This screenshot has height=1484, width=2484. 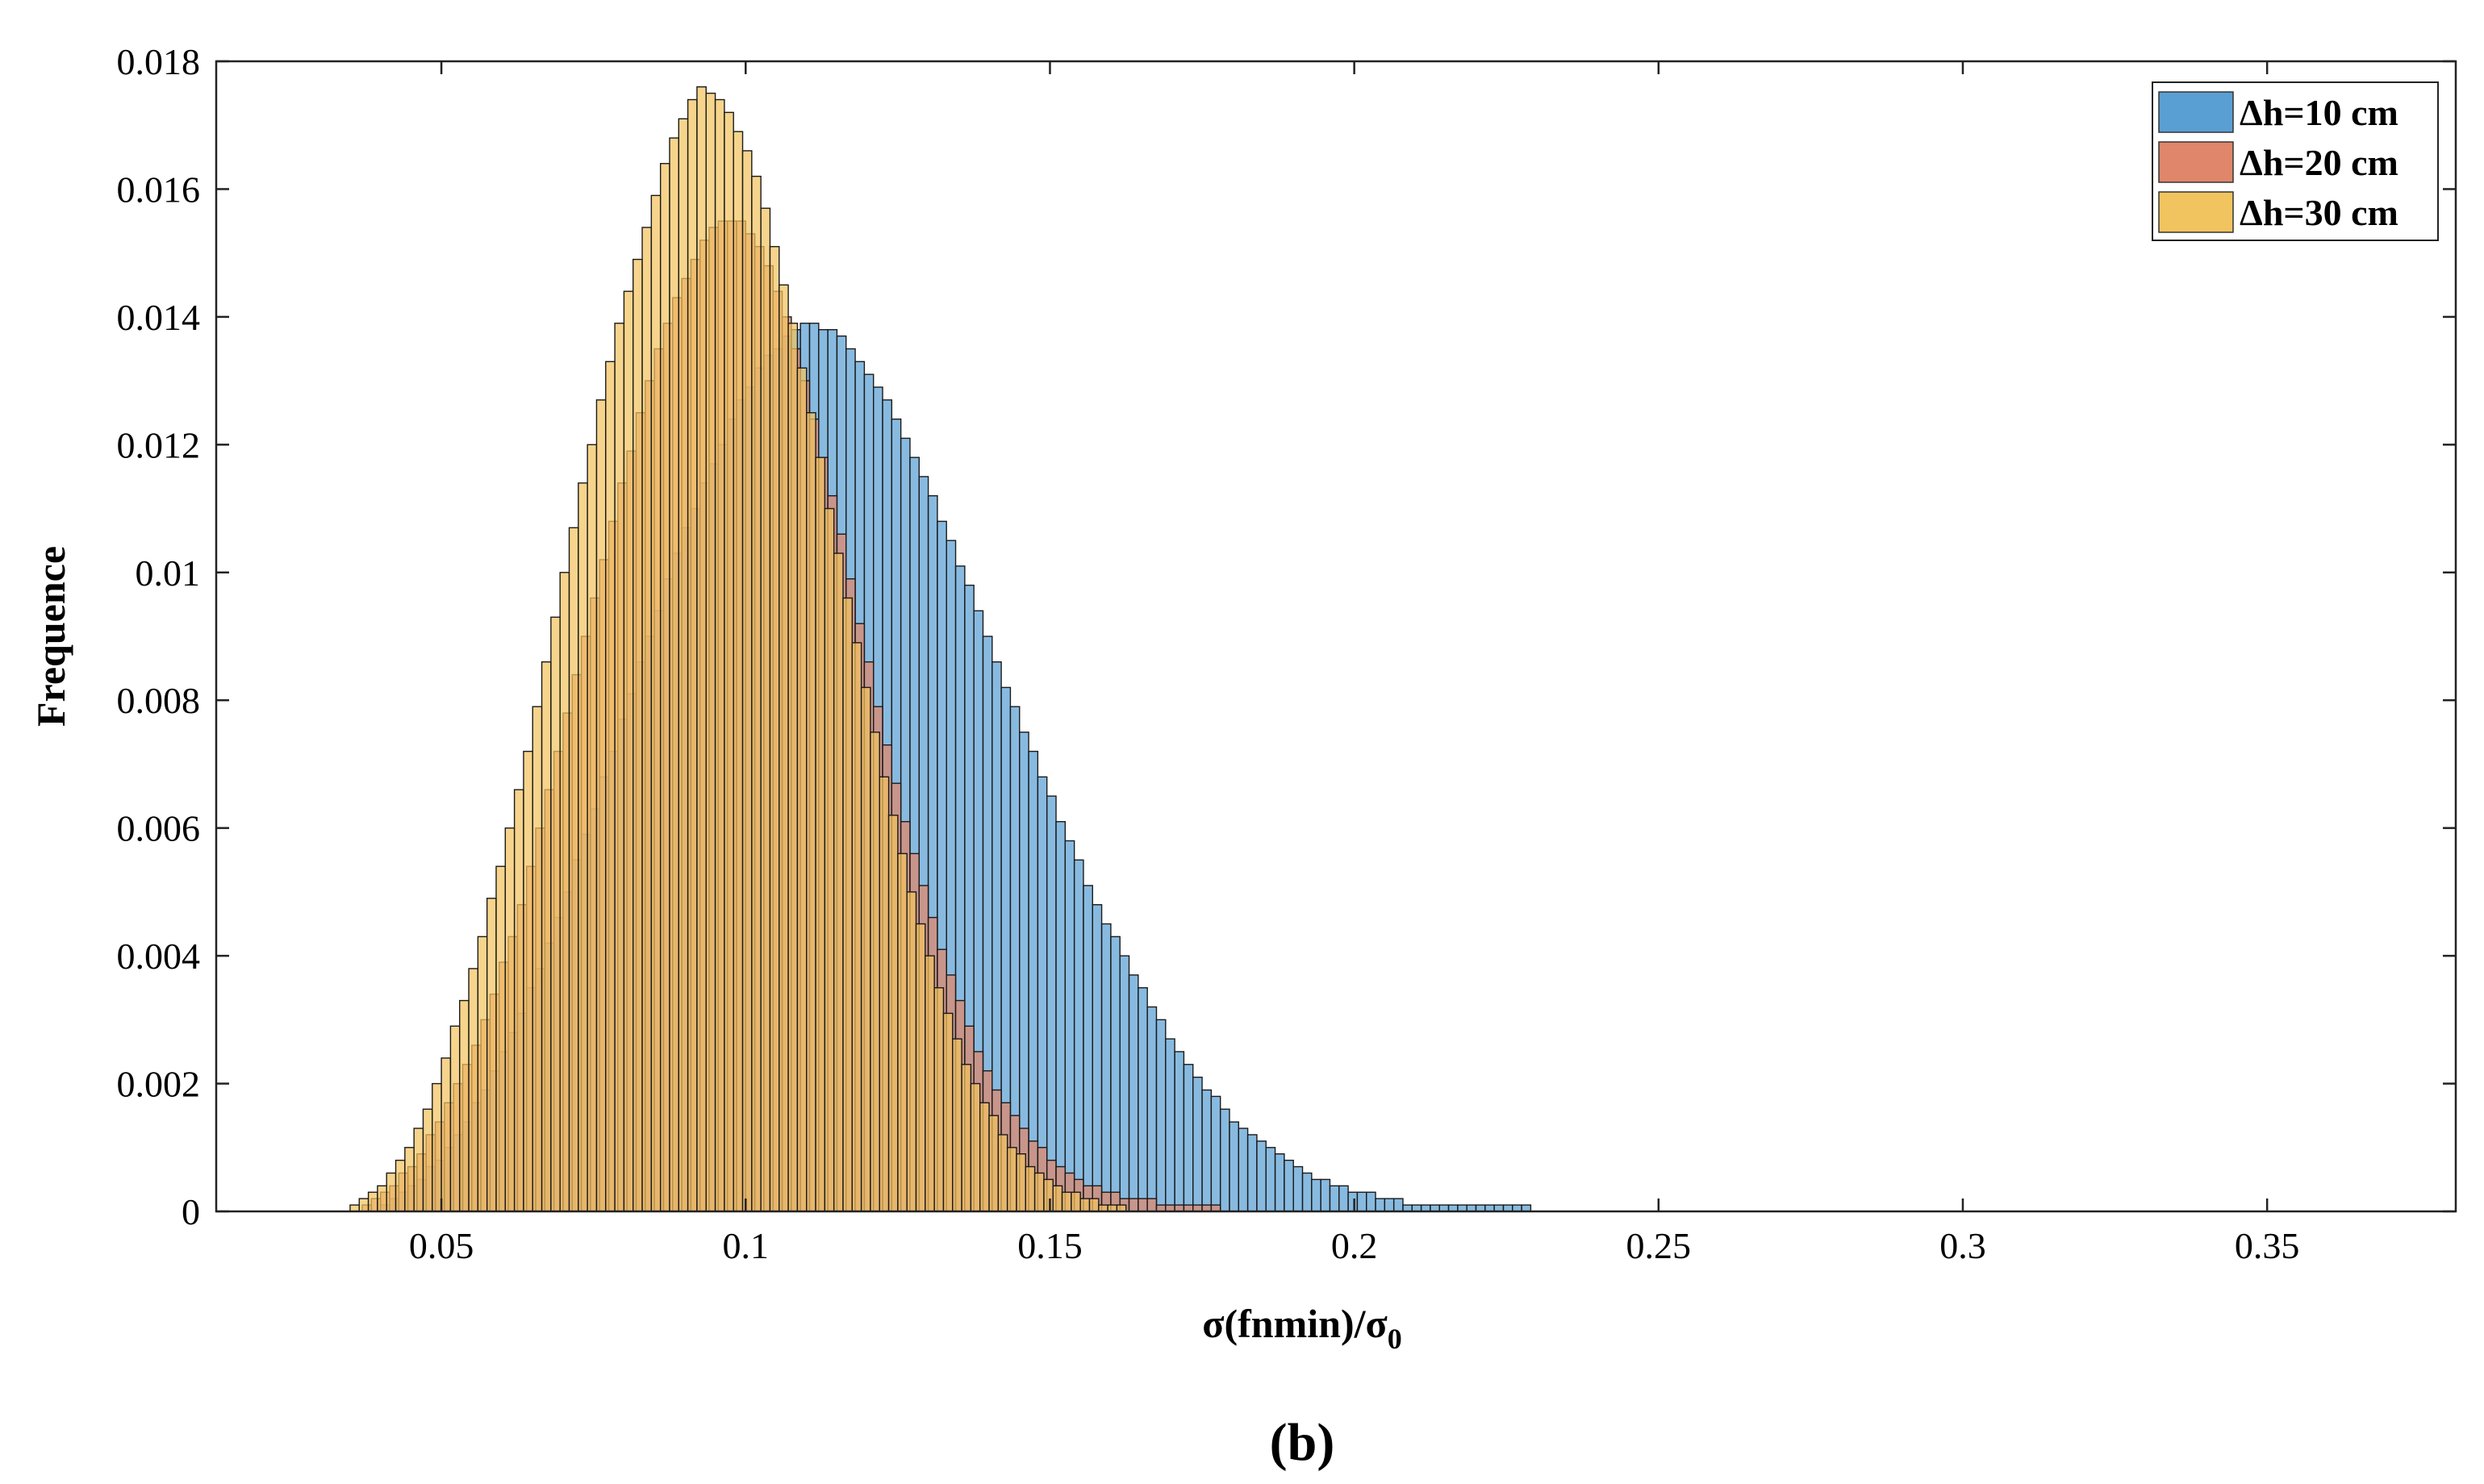 I want to click on legend-swatch, so click(x=2196, y=212).